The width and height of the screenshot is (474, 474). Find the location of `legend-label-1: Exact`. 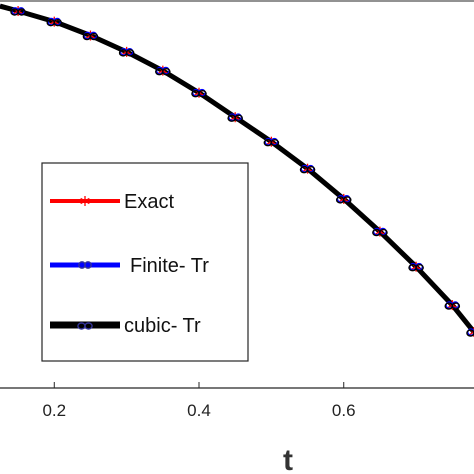

legend-label-1: Exact is located at coordinates (149, 202).